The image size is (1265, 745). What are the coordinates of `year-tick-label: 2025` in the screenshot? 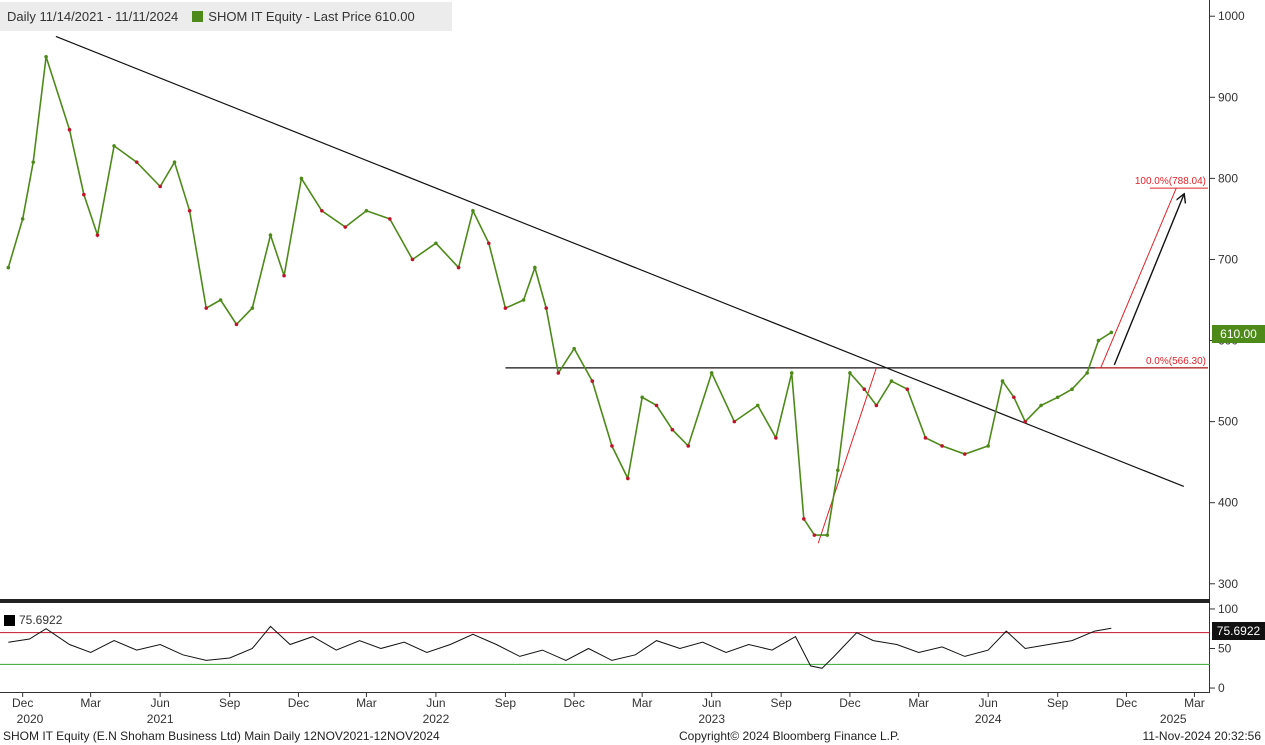 It's located at (1173, 719).